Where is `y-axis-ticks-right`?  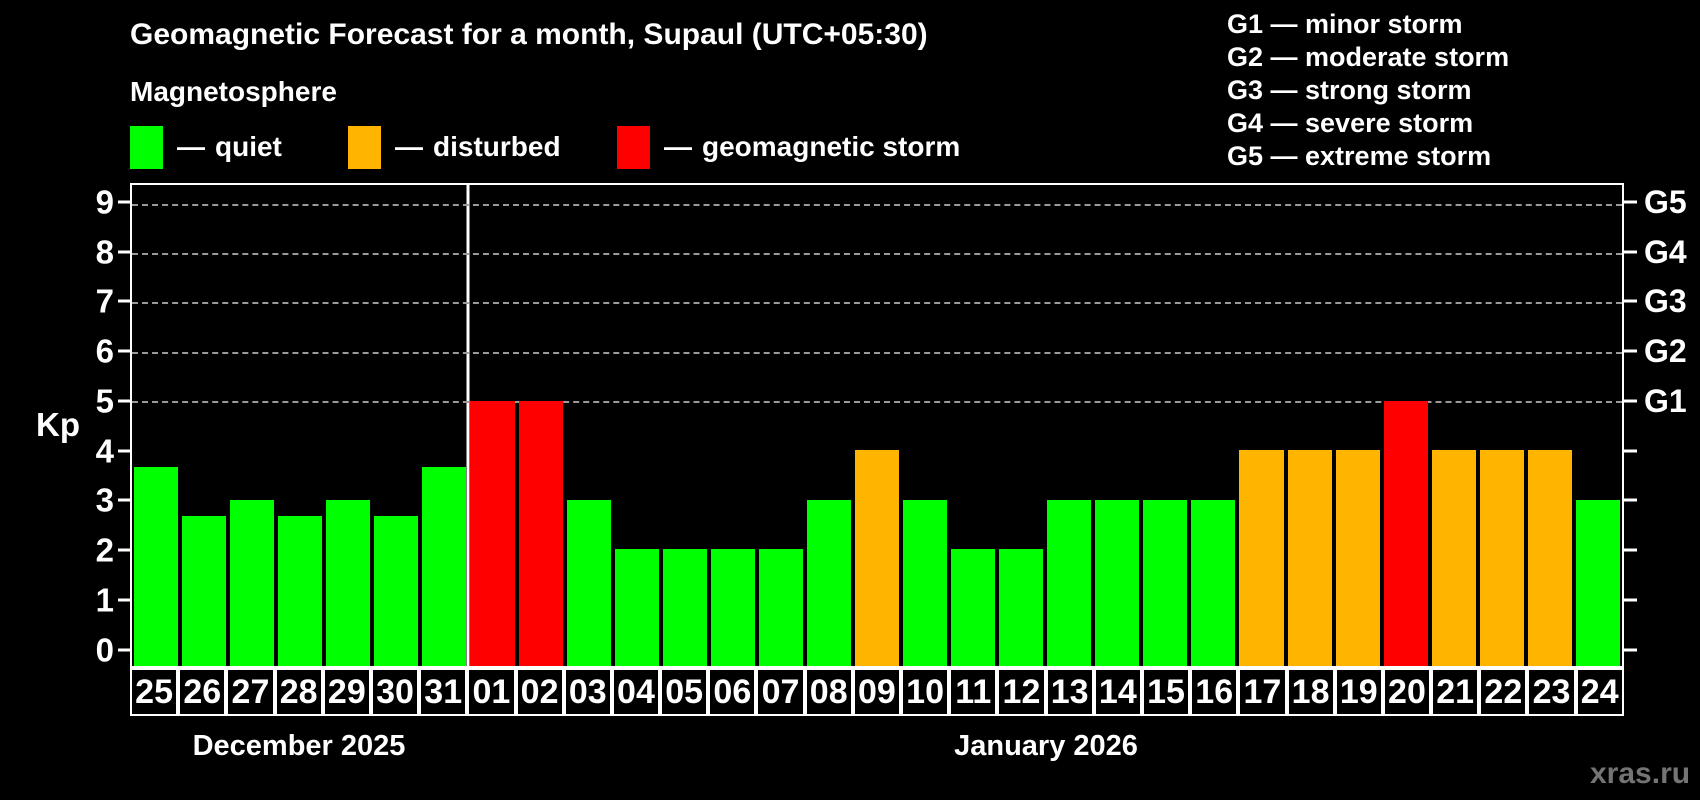 y-axis-ticks-right is located at coordinates (1630, 425).